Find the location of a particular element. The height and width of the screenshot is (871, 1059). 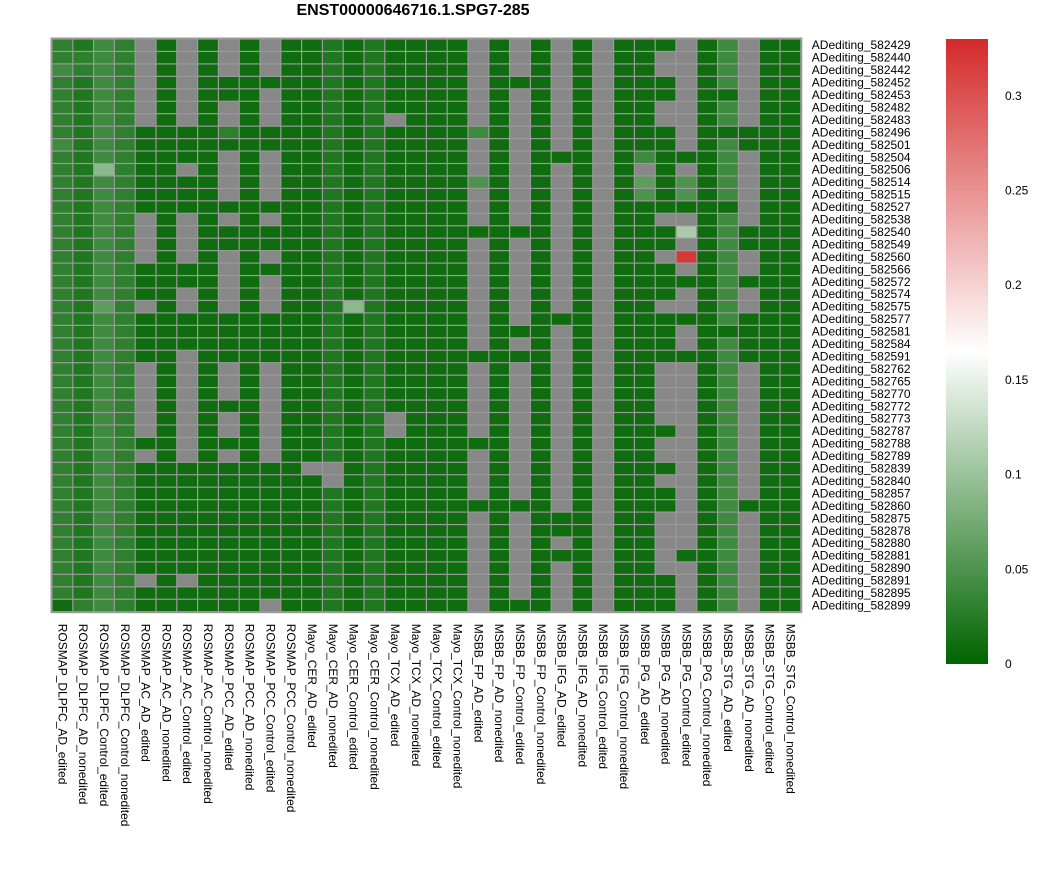

column-label: Mayo_TCX_Control_edited is located at coordinates (437, 696).